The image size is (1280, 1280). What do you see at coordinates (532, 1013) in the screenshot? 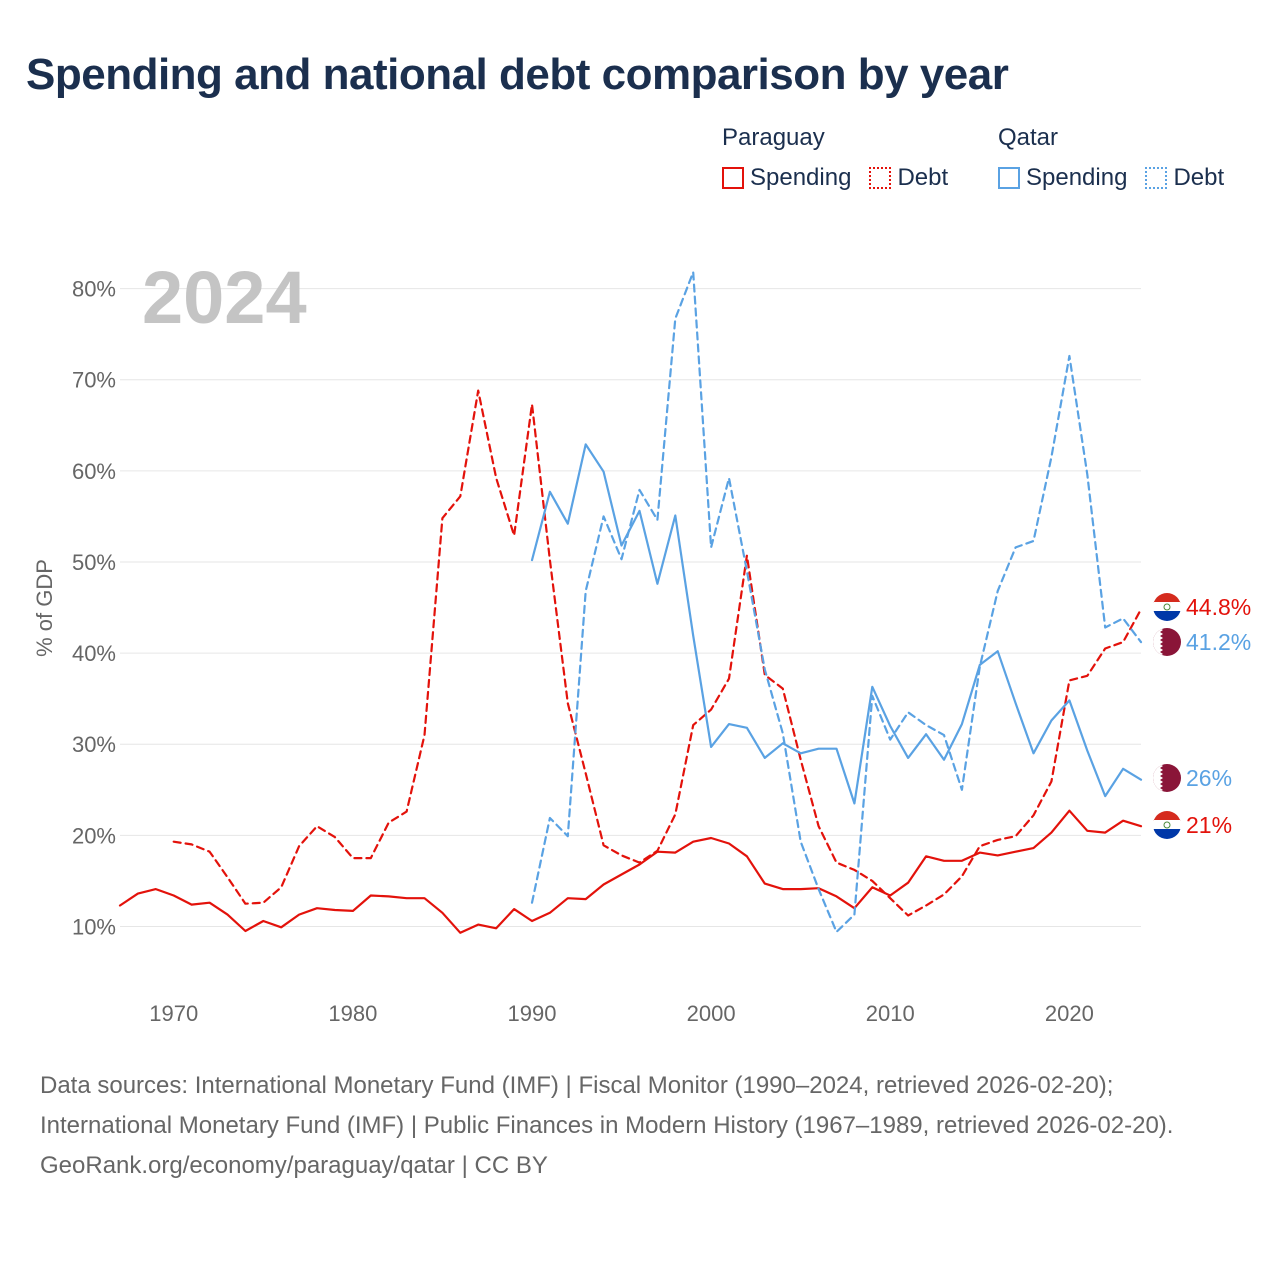
I see `x-tick-label: 1990` at bounding box center [532, 1013].